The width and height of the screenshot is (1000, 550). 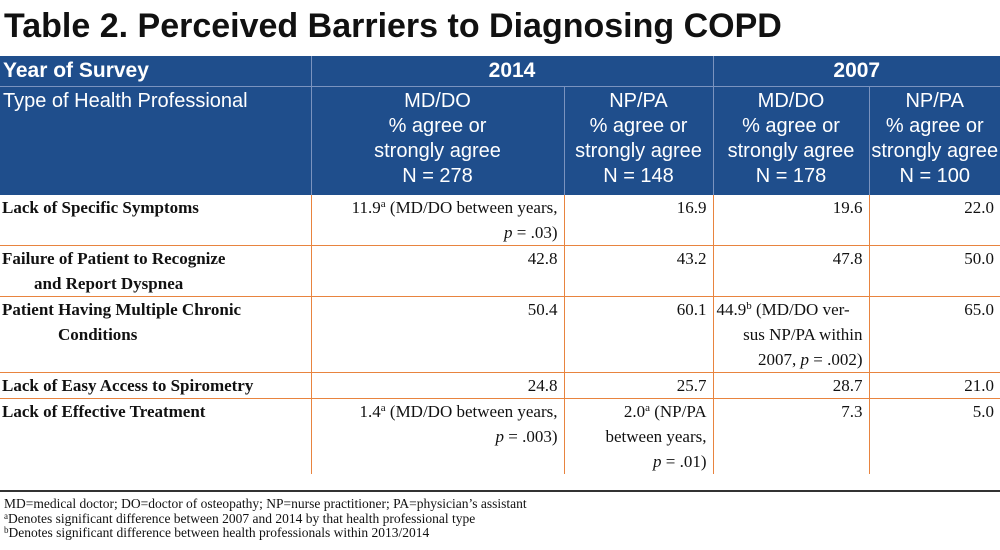 I want to click on cell-2014-nppa: 60.1, so click(x=638, y=334).